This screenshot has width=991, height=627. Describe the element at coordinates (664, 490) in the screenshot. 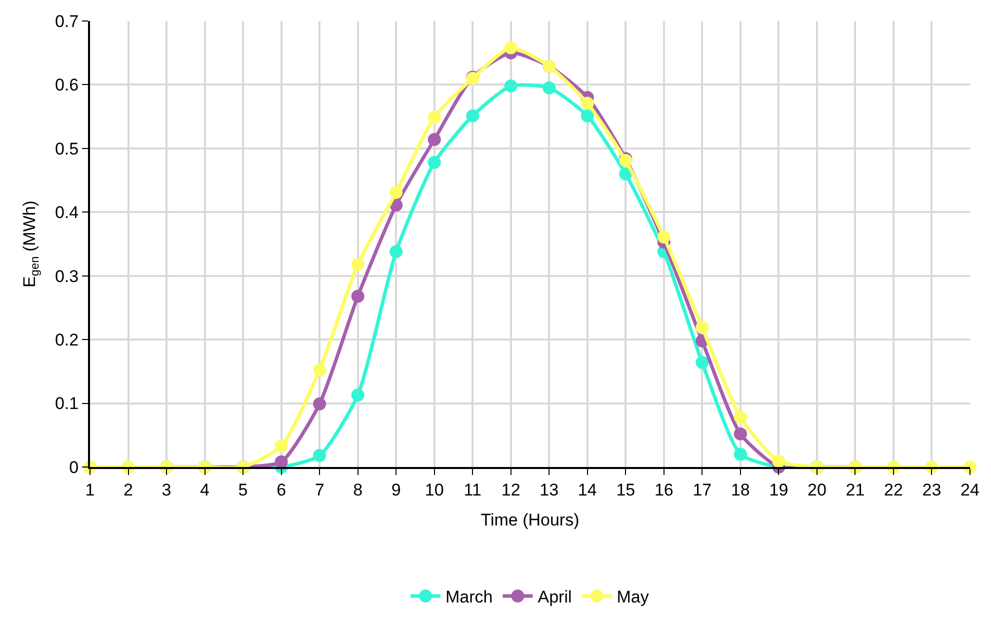

I see `x-tick-label: 16` at that location.